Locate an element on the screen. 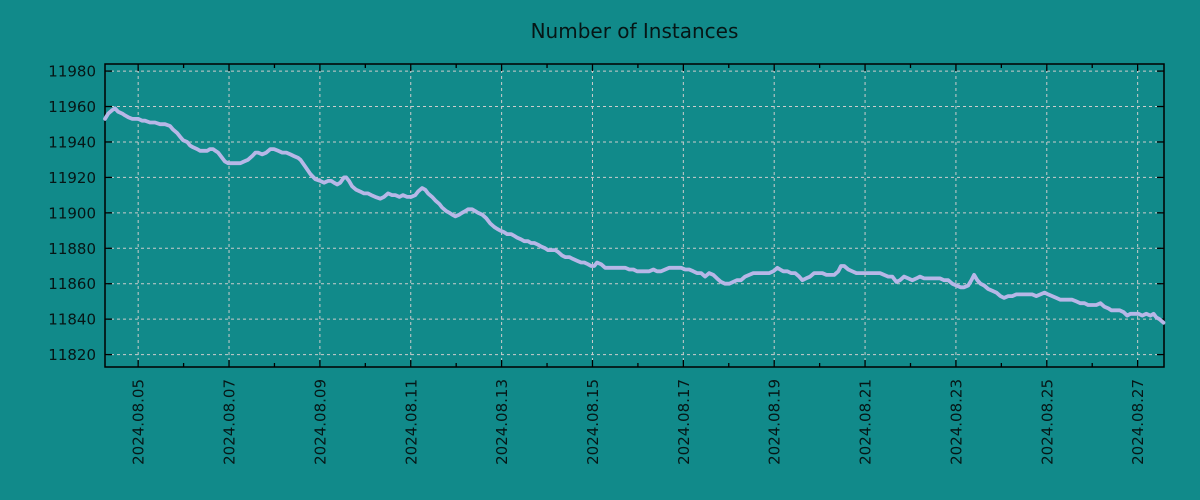 The image size is (1200, 500). y-tick-label: 11920 is located at coordinates (72, 178).